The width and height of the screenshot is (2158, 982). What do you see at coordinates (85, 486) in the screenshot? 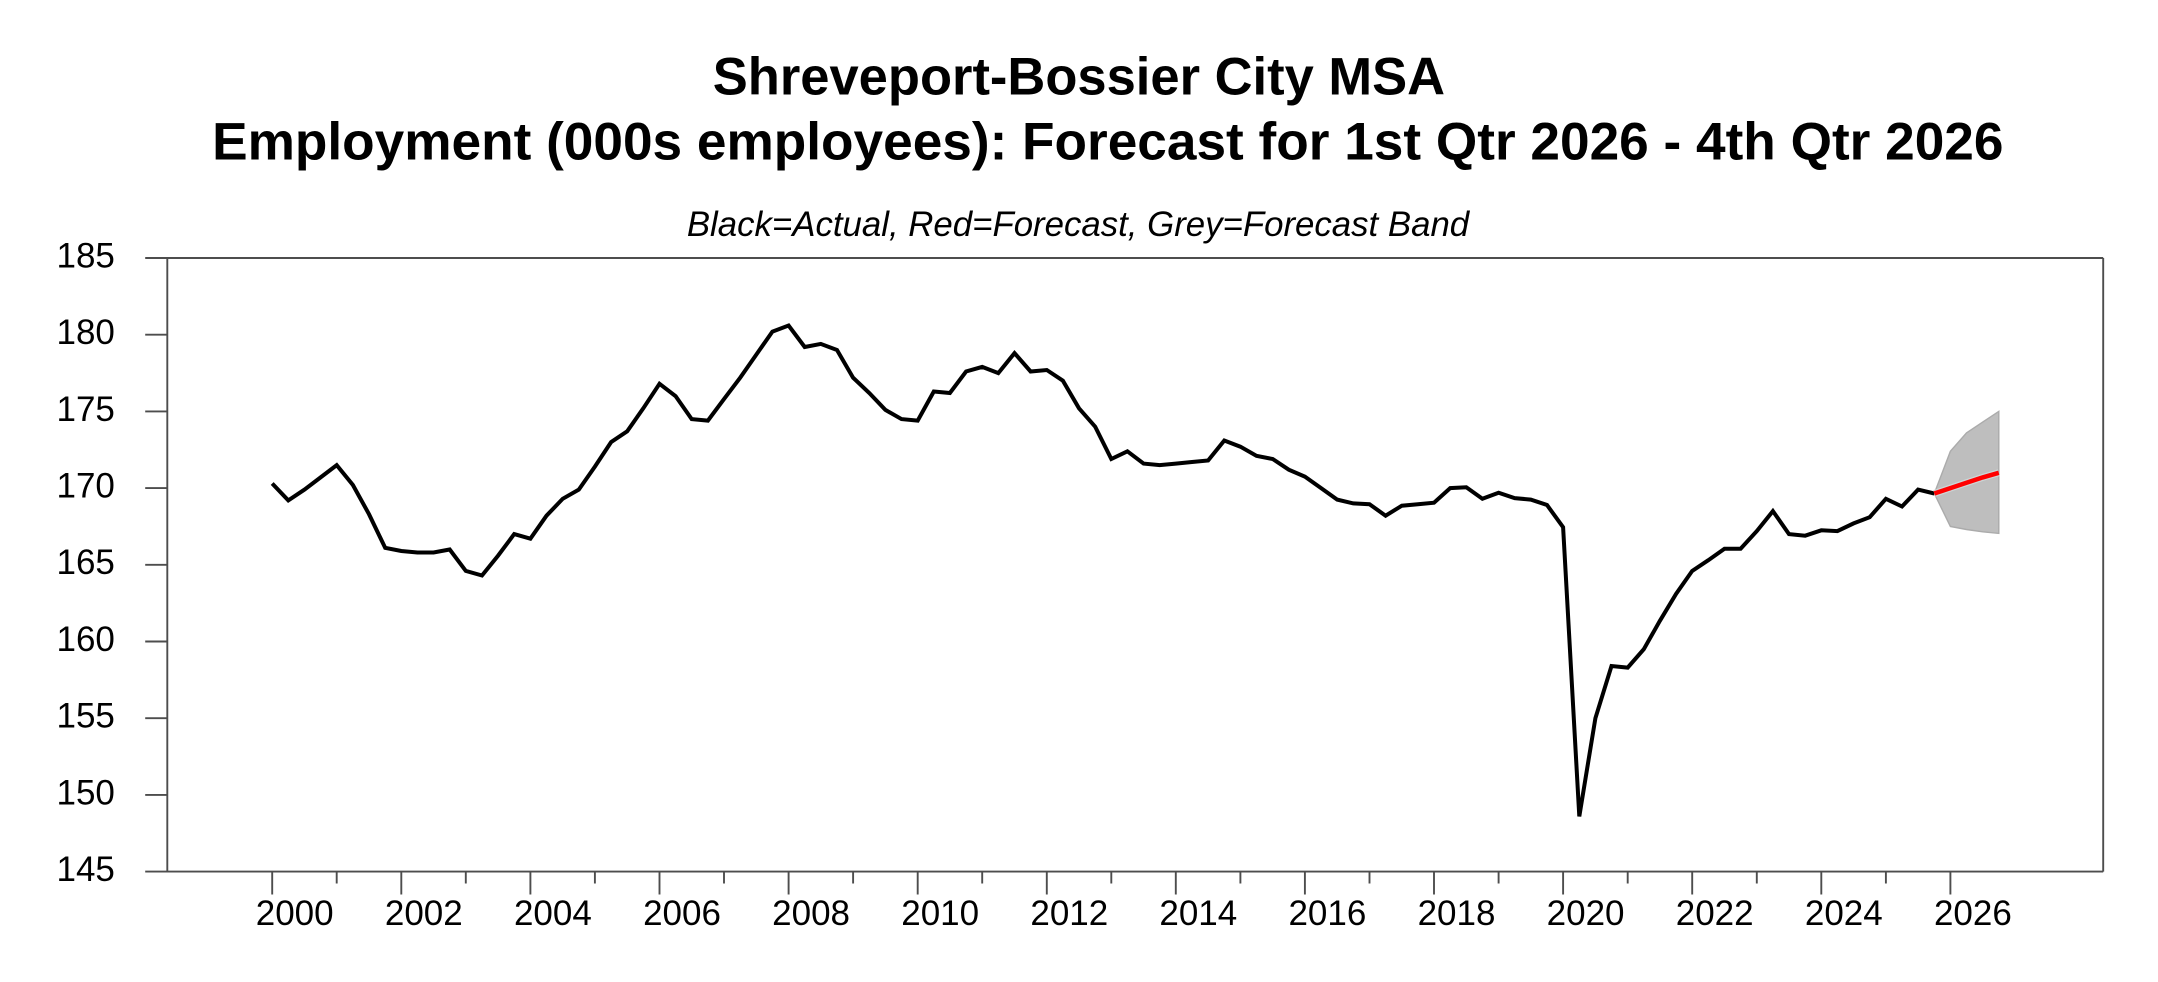
I see `svg-text: 170` at bounding box center [85, 486].